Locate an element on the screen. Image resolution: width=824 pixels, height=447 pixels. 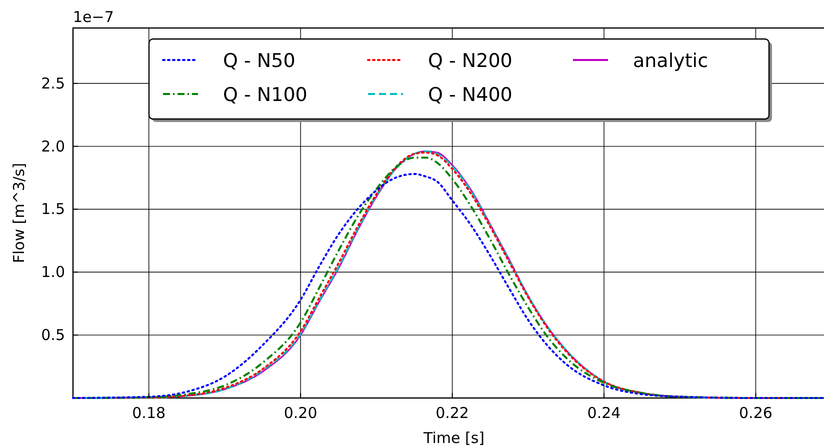
legend-label: analytic is located at coordinates (670, 61).